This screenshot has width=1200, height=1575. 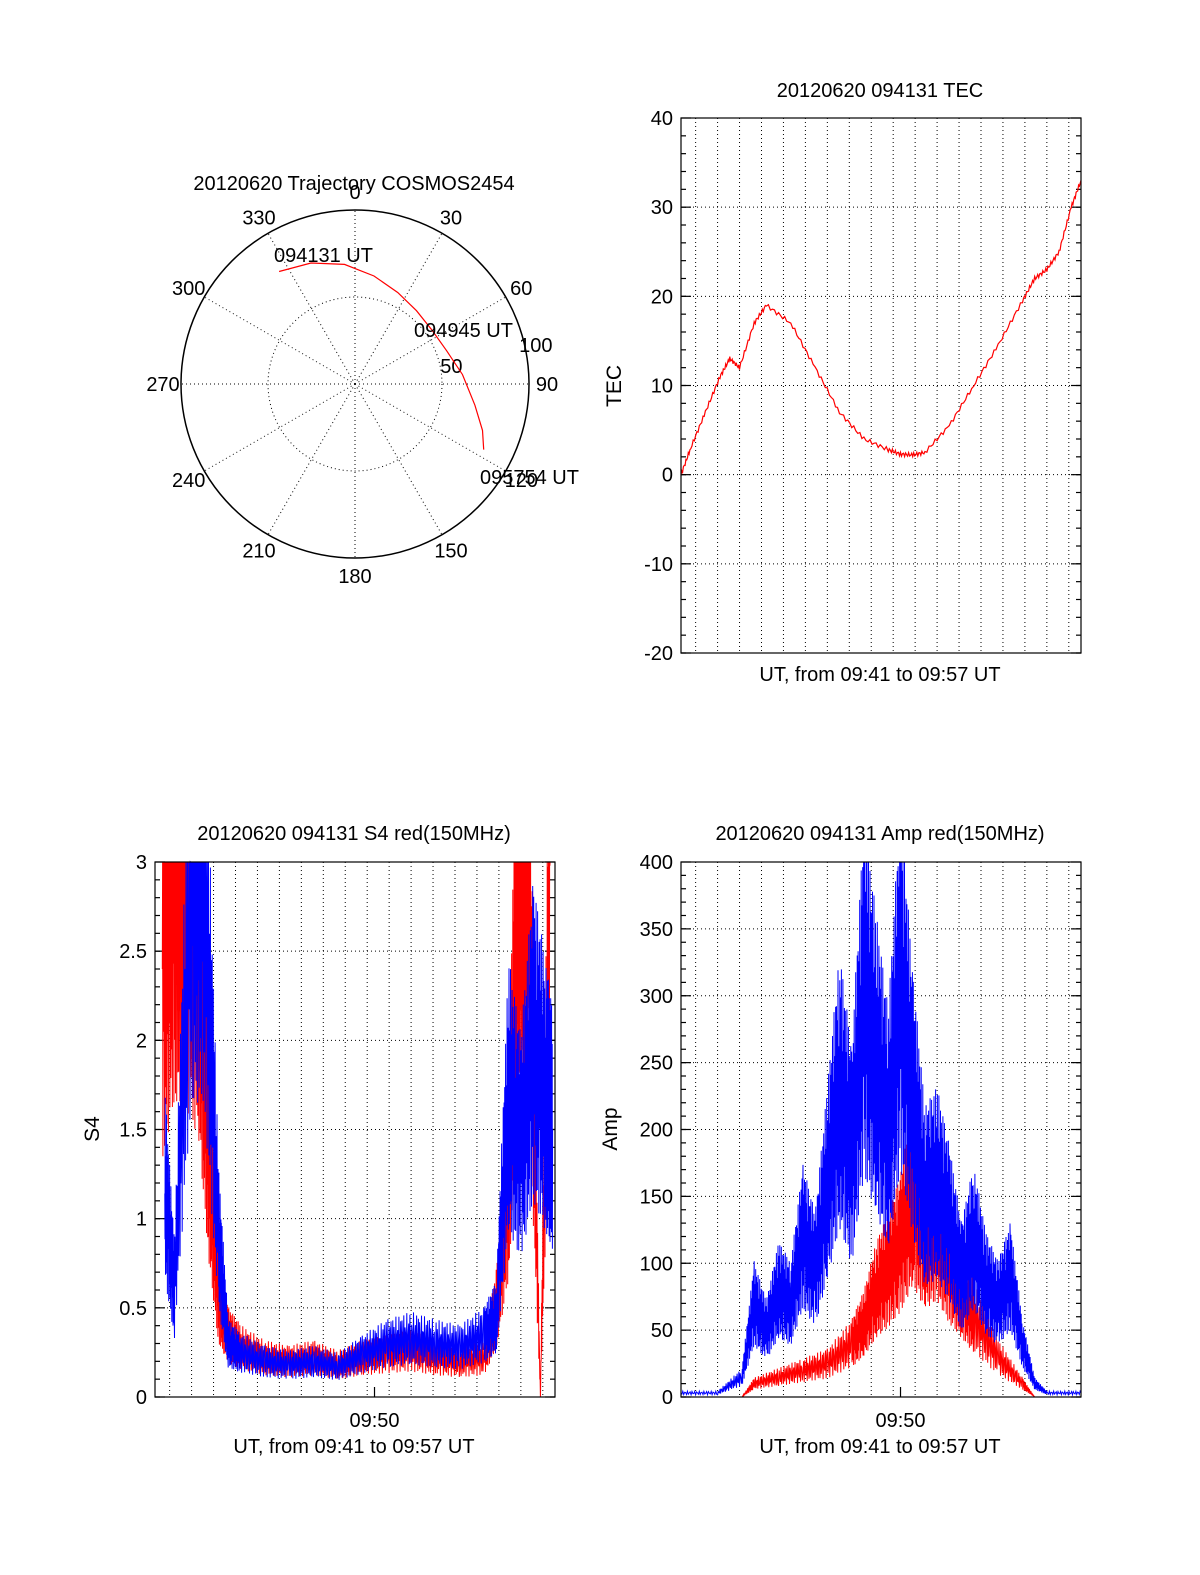 I want to click on amp-ytick-label: 300, so click(x=656, y=997).